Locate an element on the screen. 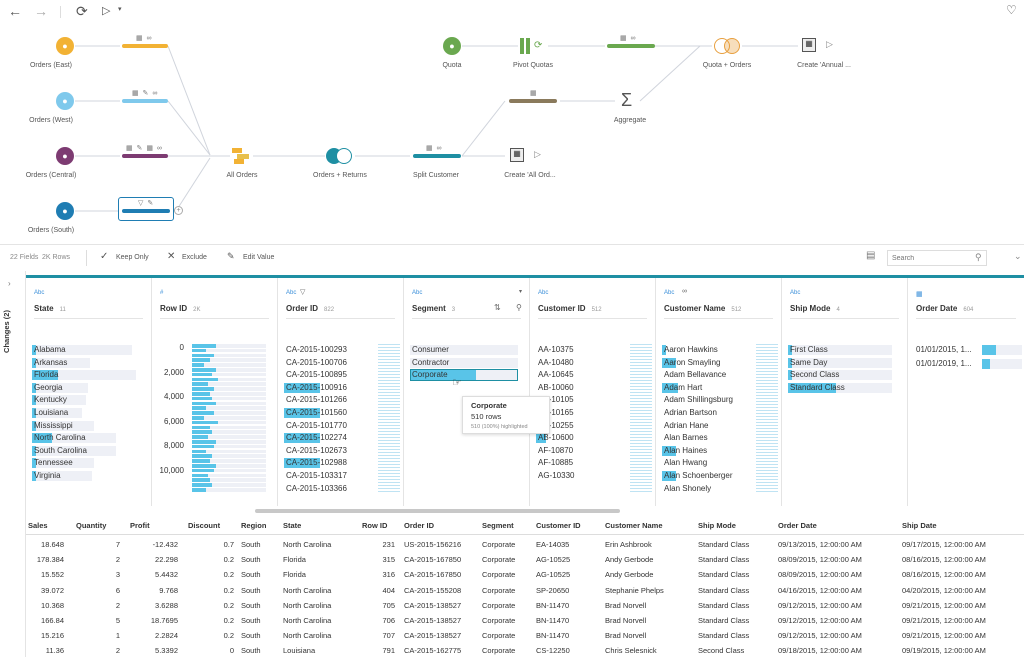 The image size is (1024, 657). horizontal-scrollbar is located at coordinates (437, 511).